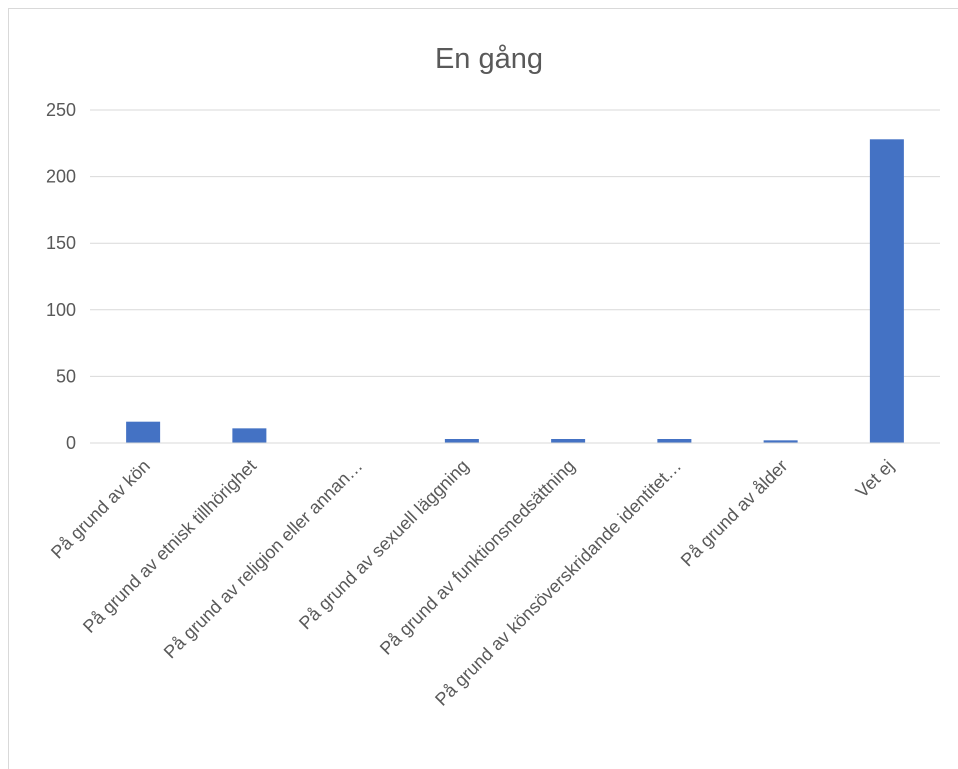  Describe the element at coordinates (61, 110) in the screenshot. I see `y-tick-label: 250` at that location.